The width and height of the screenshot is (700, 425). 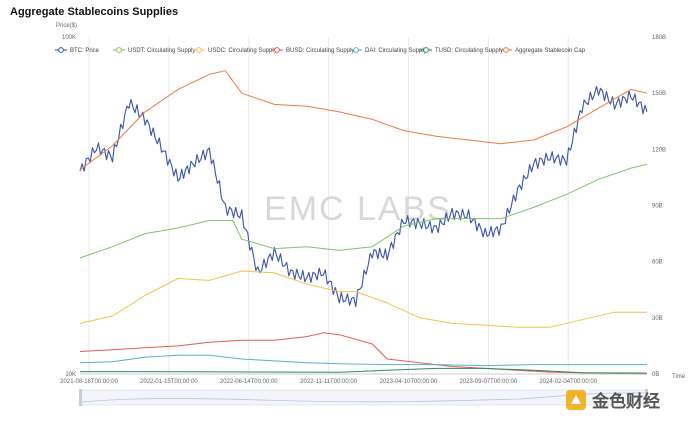 What do you see at coordinates (550, 51) in the screenshot?
I see `legend-item: Aggregate Stablecoin Cap` at bounding box center [550, 51].